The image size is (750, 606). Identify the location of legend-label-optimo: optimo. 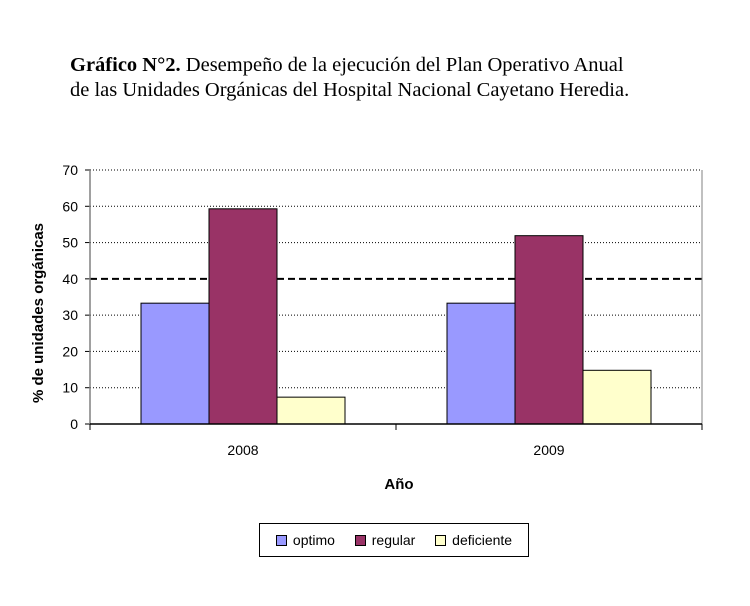
(313, 540).